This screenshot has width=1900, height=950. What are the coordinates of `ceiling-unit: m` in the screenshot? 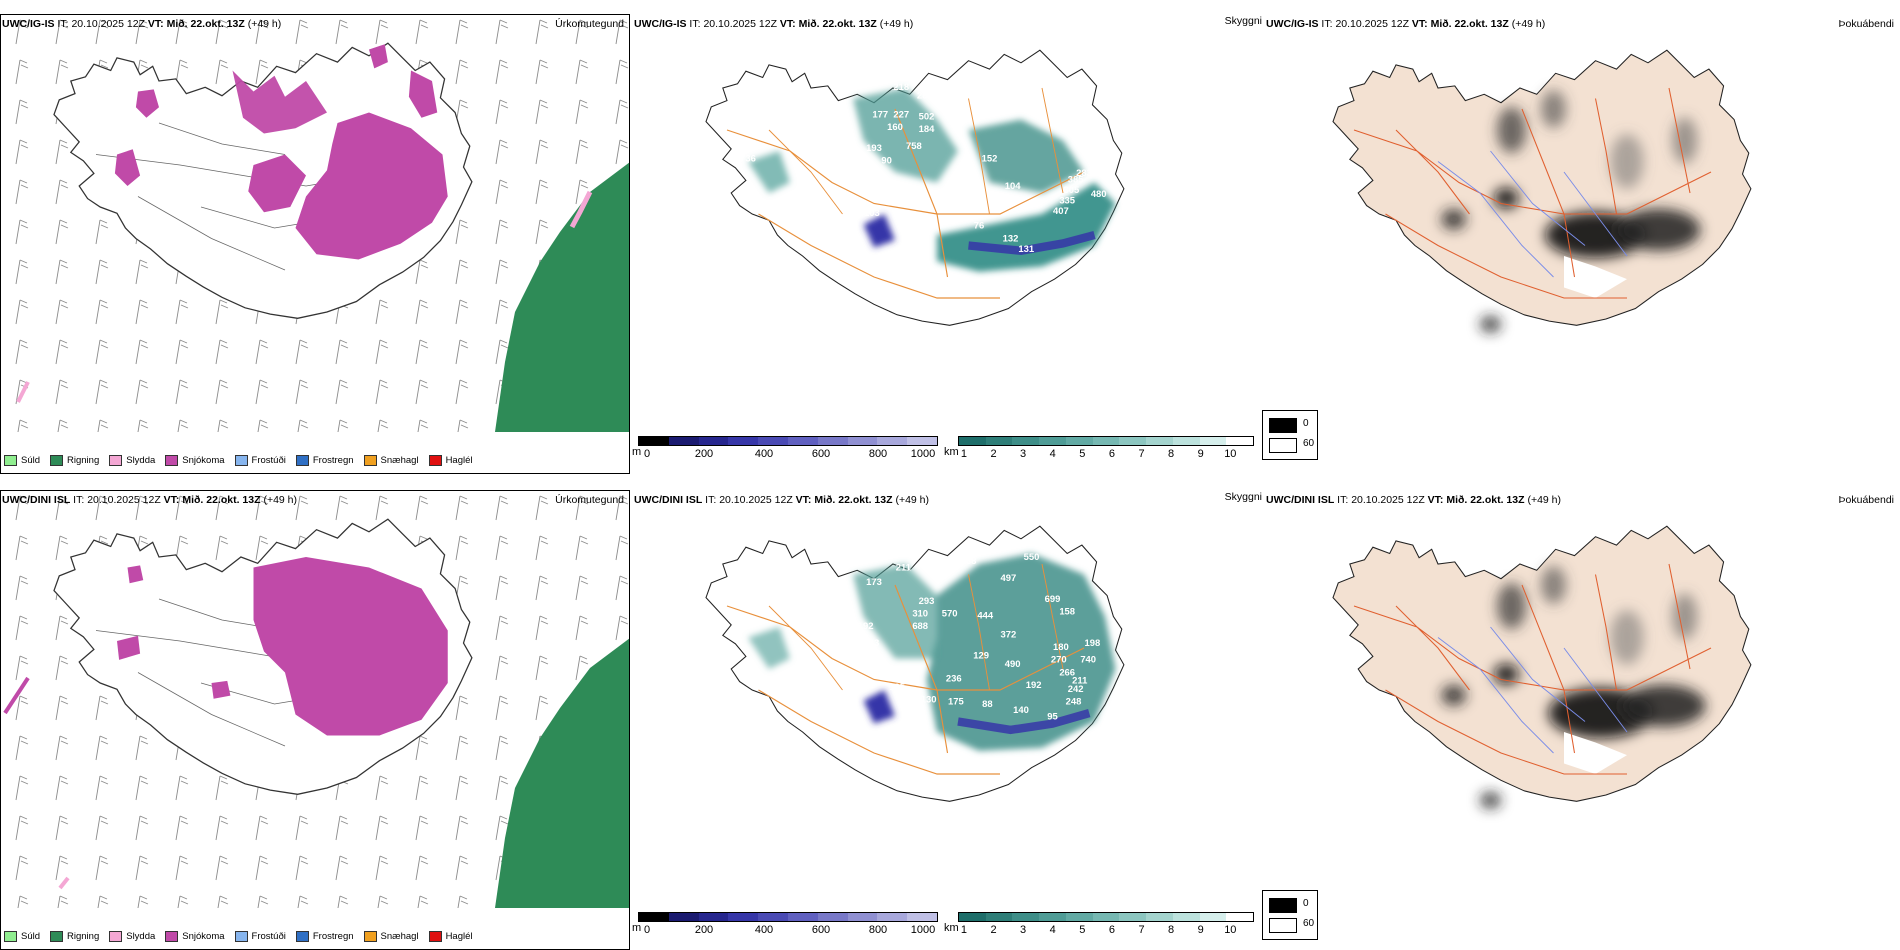 It's located at (637, 928).